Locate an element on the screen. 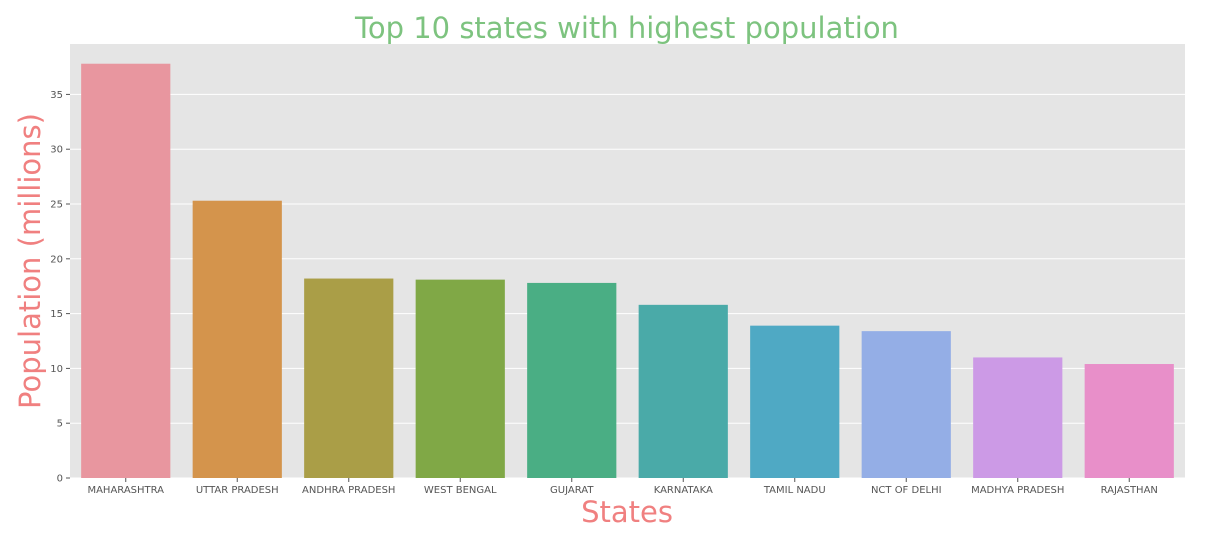  y-axis-label: Population (millions) is located at coordinates (30, 261).